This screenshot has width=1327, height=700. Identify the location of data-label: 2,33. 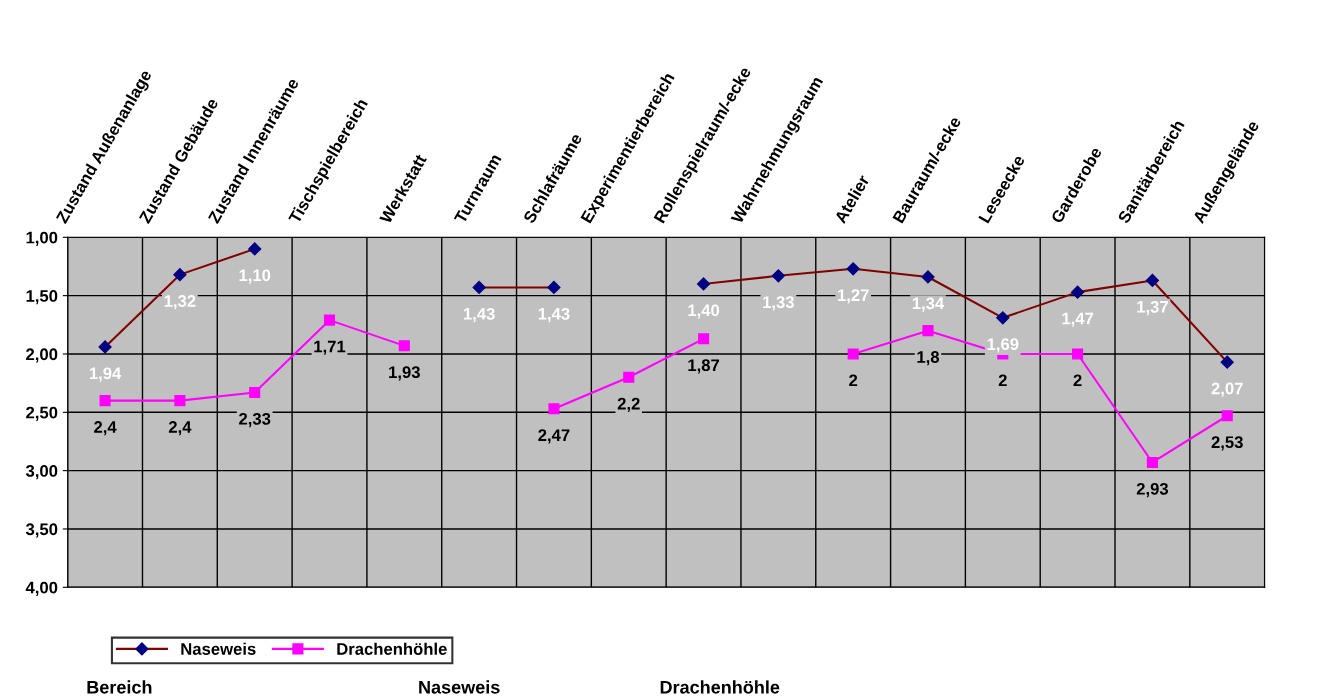
(255, 420).